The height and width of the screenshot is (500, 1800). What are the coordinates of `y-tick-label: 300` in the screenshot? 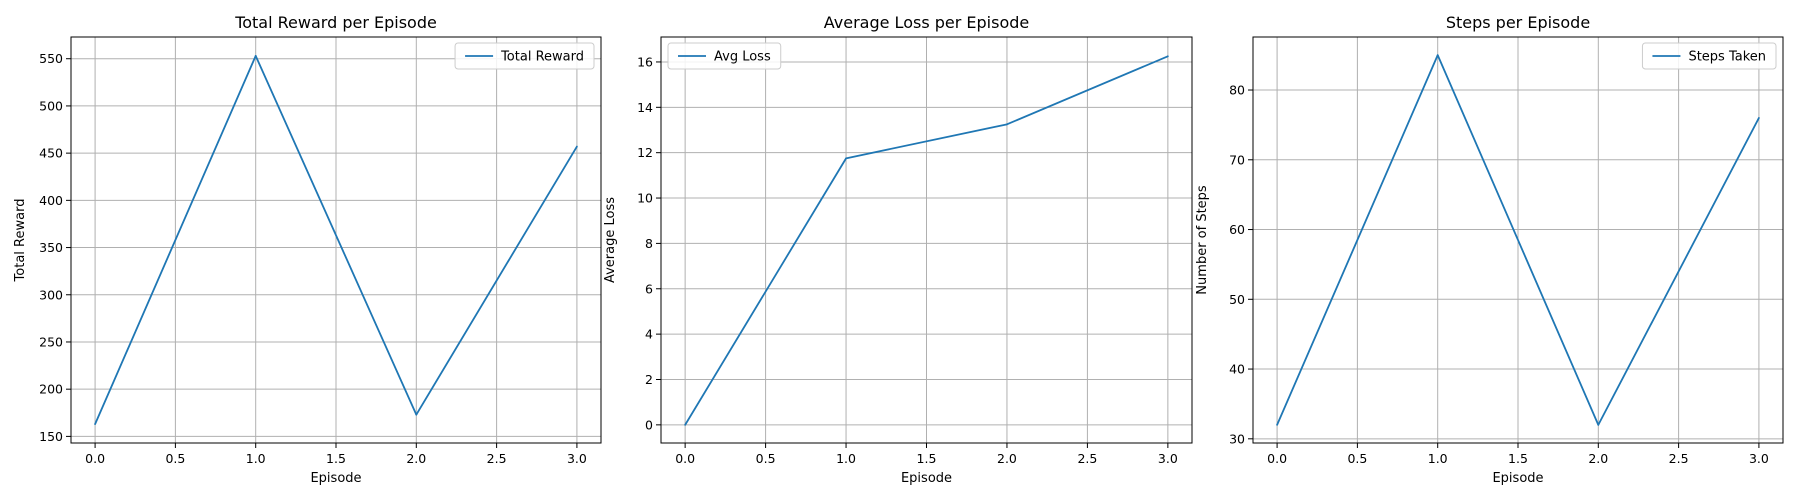 It's located at (51, 294).